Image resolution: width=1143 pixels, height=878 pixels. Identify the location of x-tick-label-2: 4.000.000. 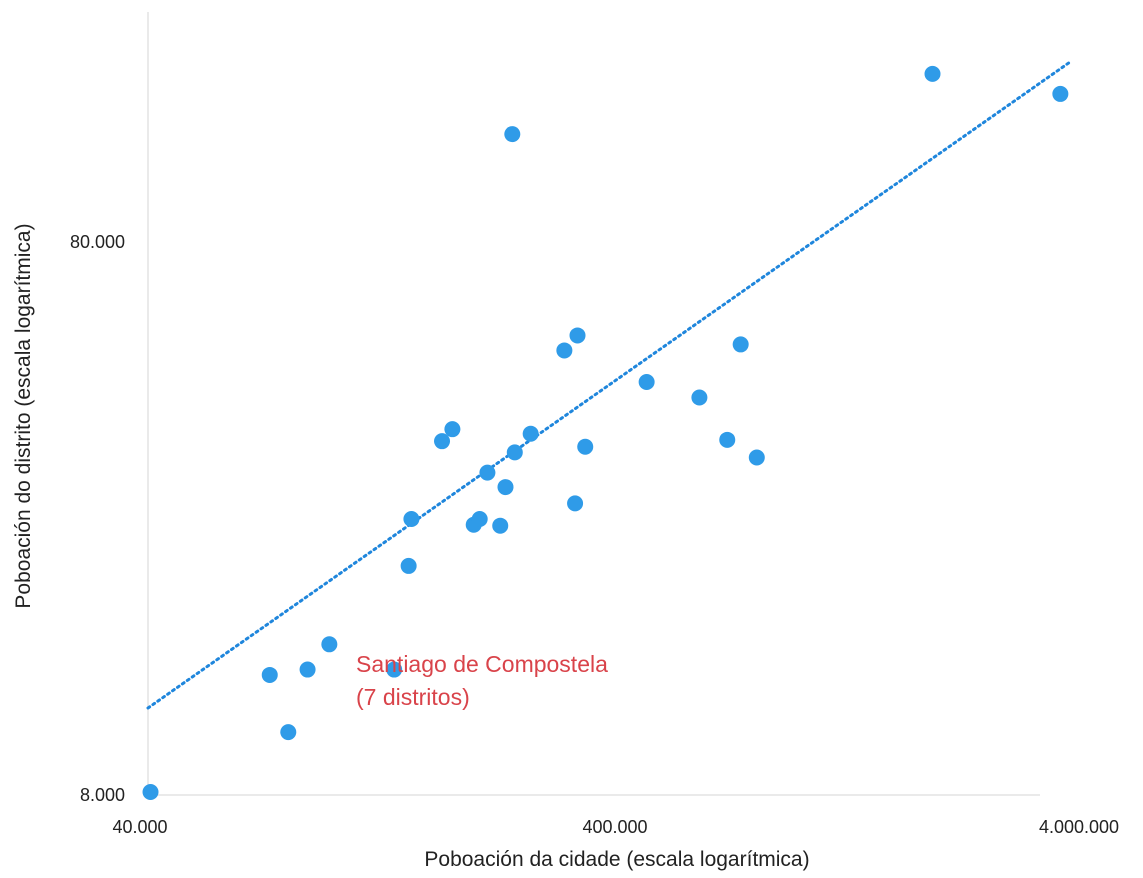
(1079, 827).